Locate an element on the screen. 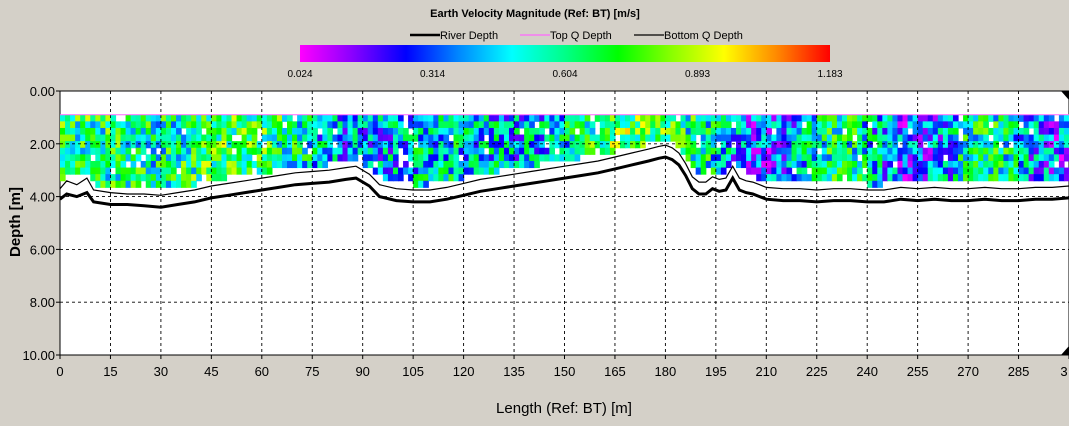 The height and width of the screenshot is (426, 1069). x-tick-label: 255 is located at coordinates (918, 371).